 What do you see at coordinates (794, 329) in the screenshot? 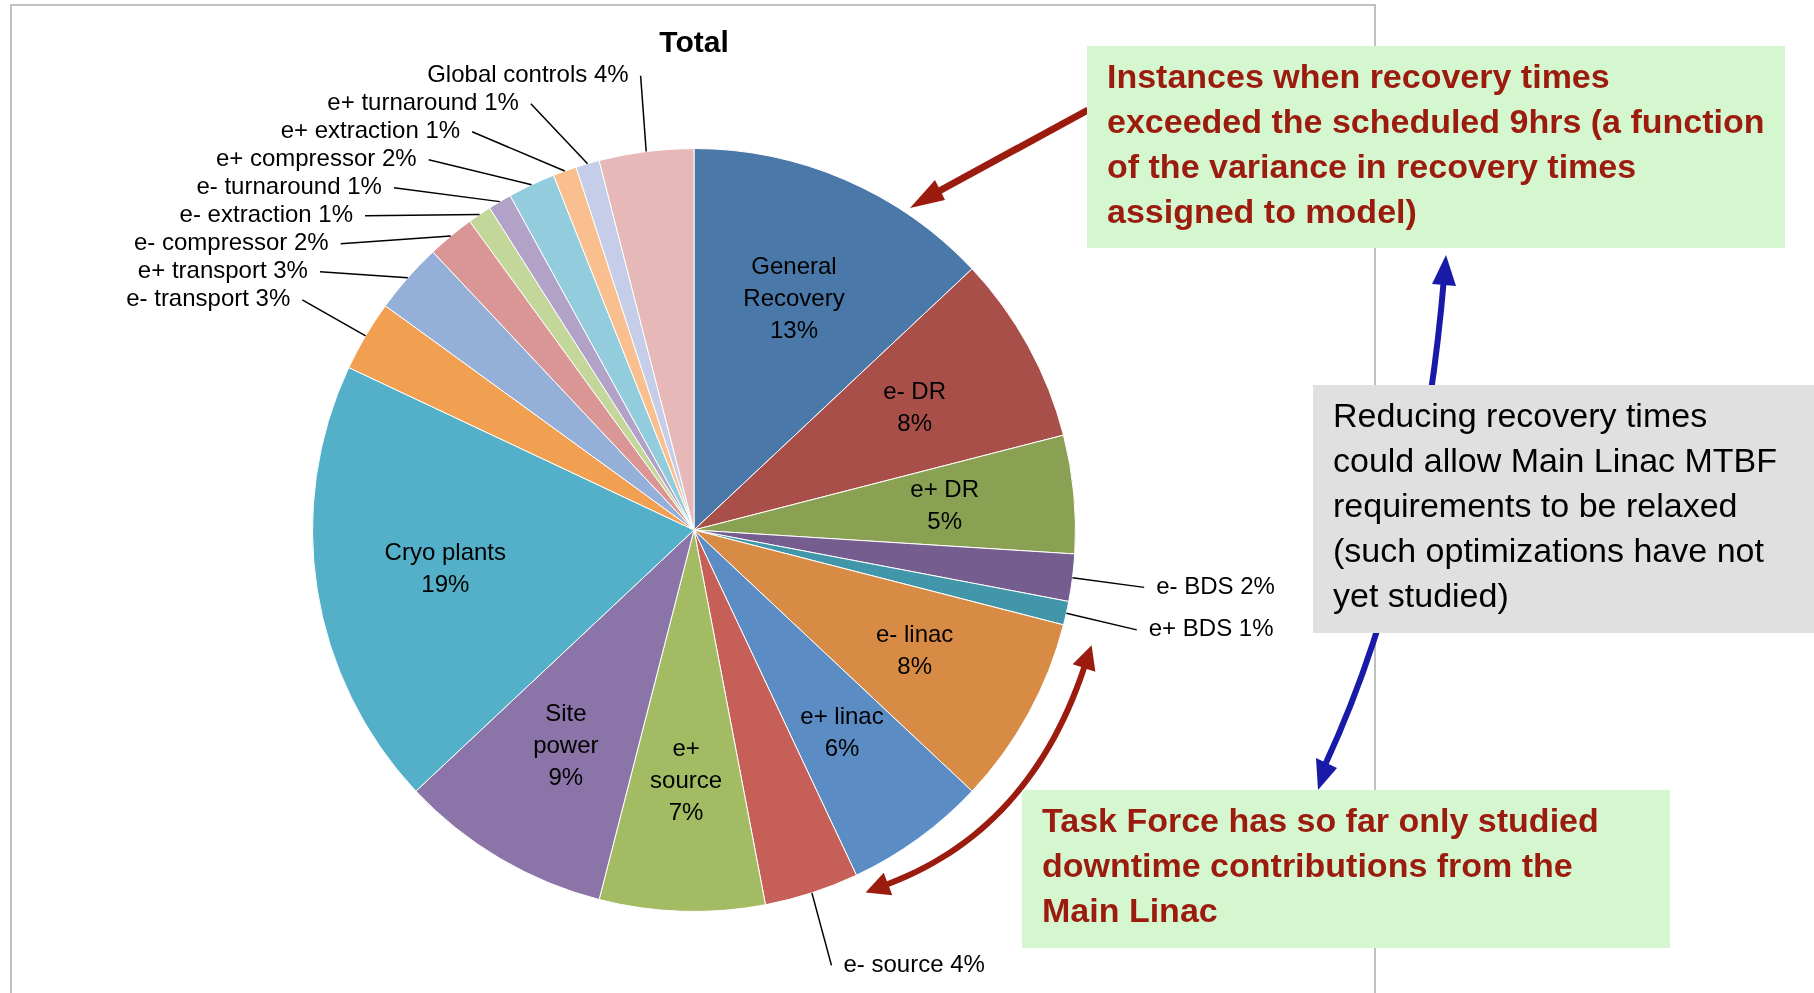
I see `data-label: 13%` at bounding box center [794, 329].